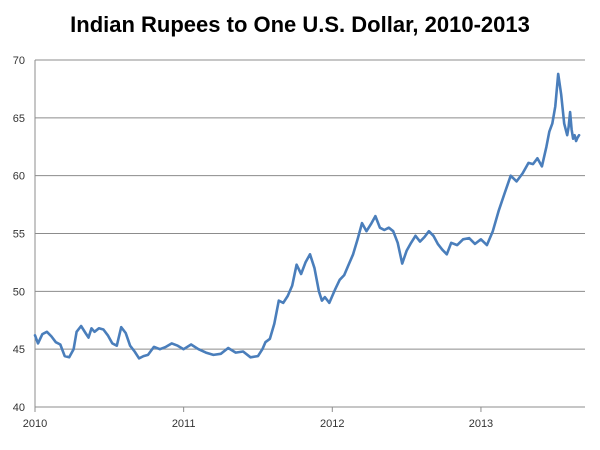 The height and width of the screenshot is (450, 600). I want to click on y-tick-label: 40, so click(19, 408).